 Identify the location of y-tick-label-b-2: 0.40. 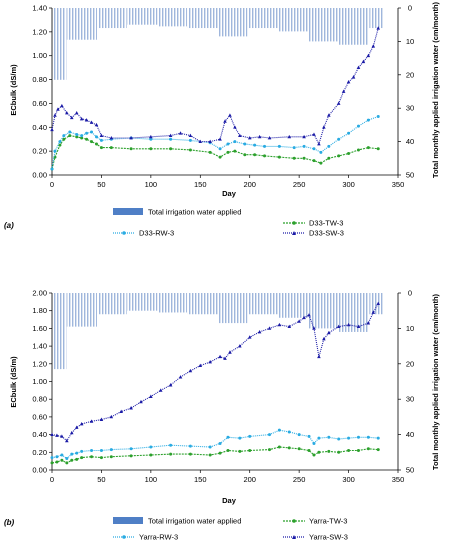
(39, 434).